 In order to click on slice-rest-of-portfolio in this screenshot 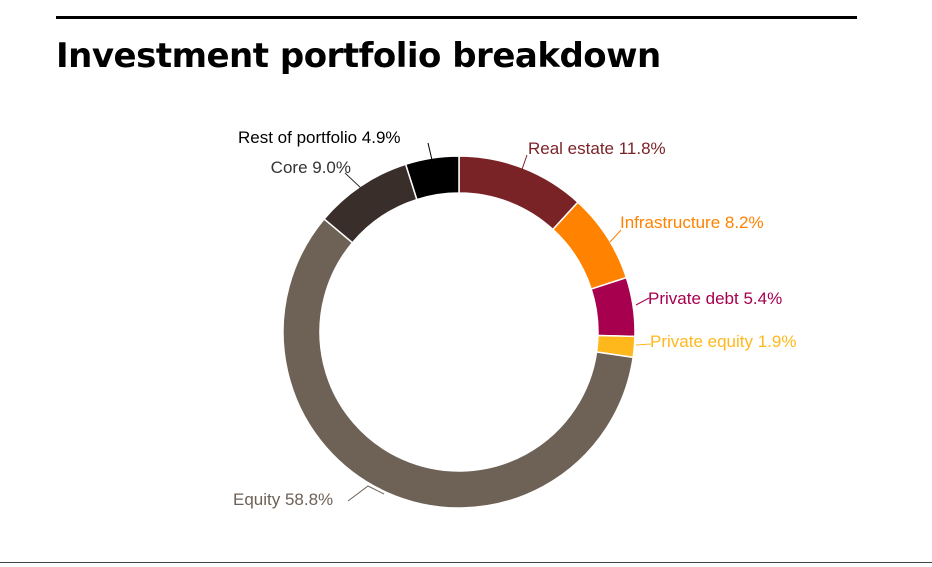, I will do `click(432, 178)`.